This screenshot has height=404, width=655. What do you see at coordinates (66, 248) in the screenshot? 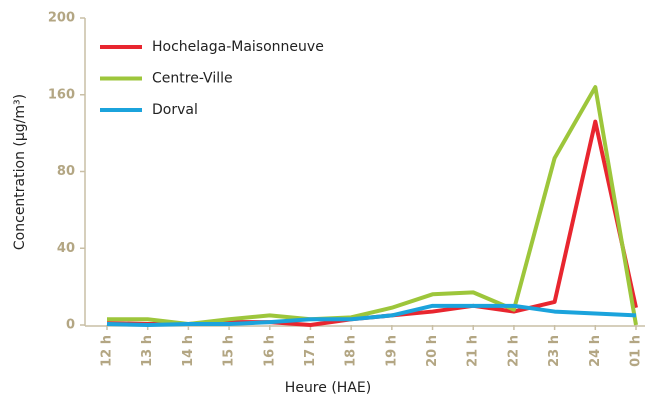
I see `y-tick-label: 40` at bounding box center [66, 248].